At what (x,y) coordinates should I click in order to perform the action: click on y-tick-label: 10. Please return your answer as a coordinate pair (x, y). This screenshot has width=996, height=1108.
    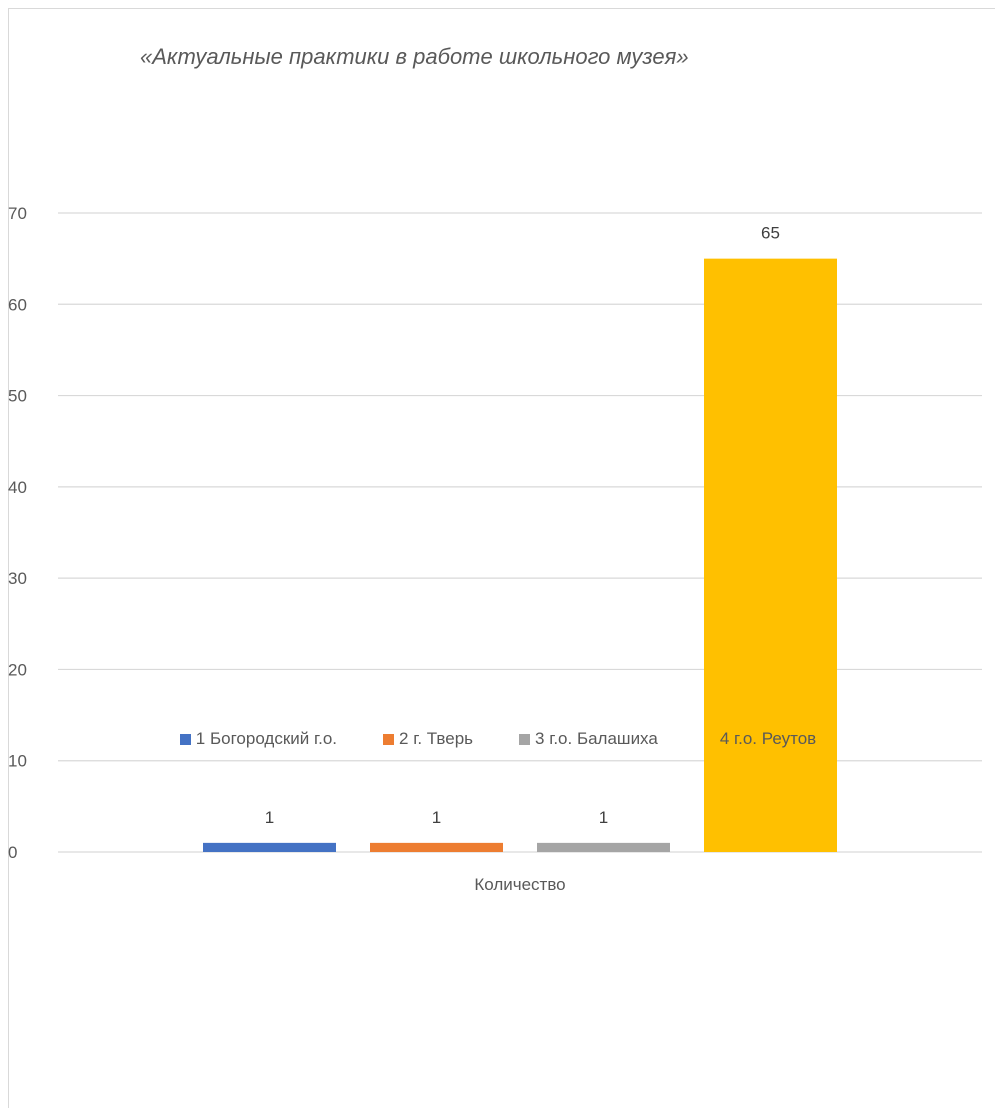
    Looking at the image, I should click on (17, 761).